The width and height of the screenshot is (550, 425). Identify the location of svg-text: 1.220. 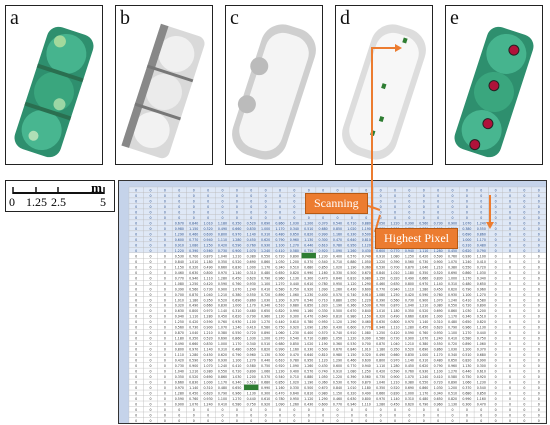
(366, 300).